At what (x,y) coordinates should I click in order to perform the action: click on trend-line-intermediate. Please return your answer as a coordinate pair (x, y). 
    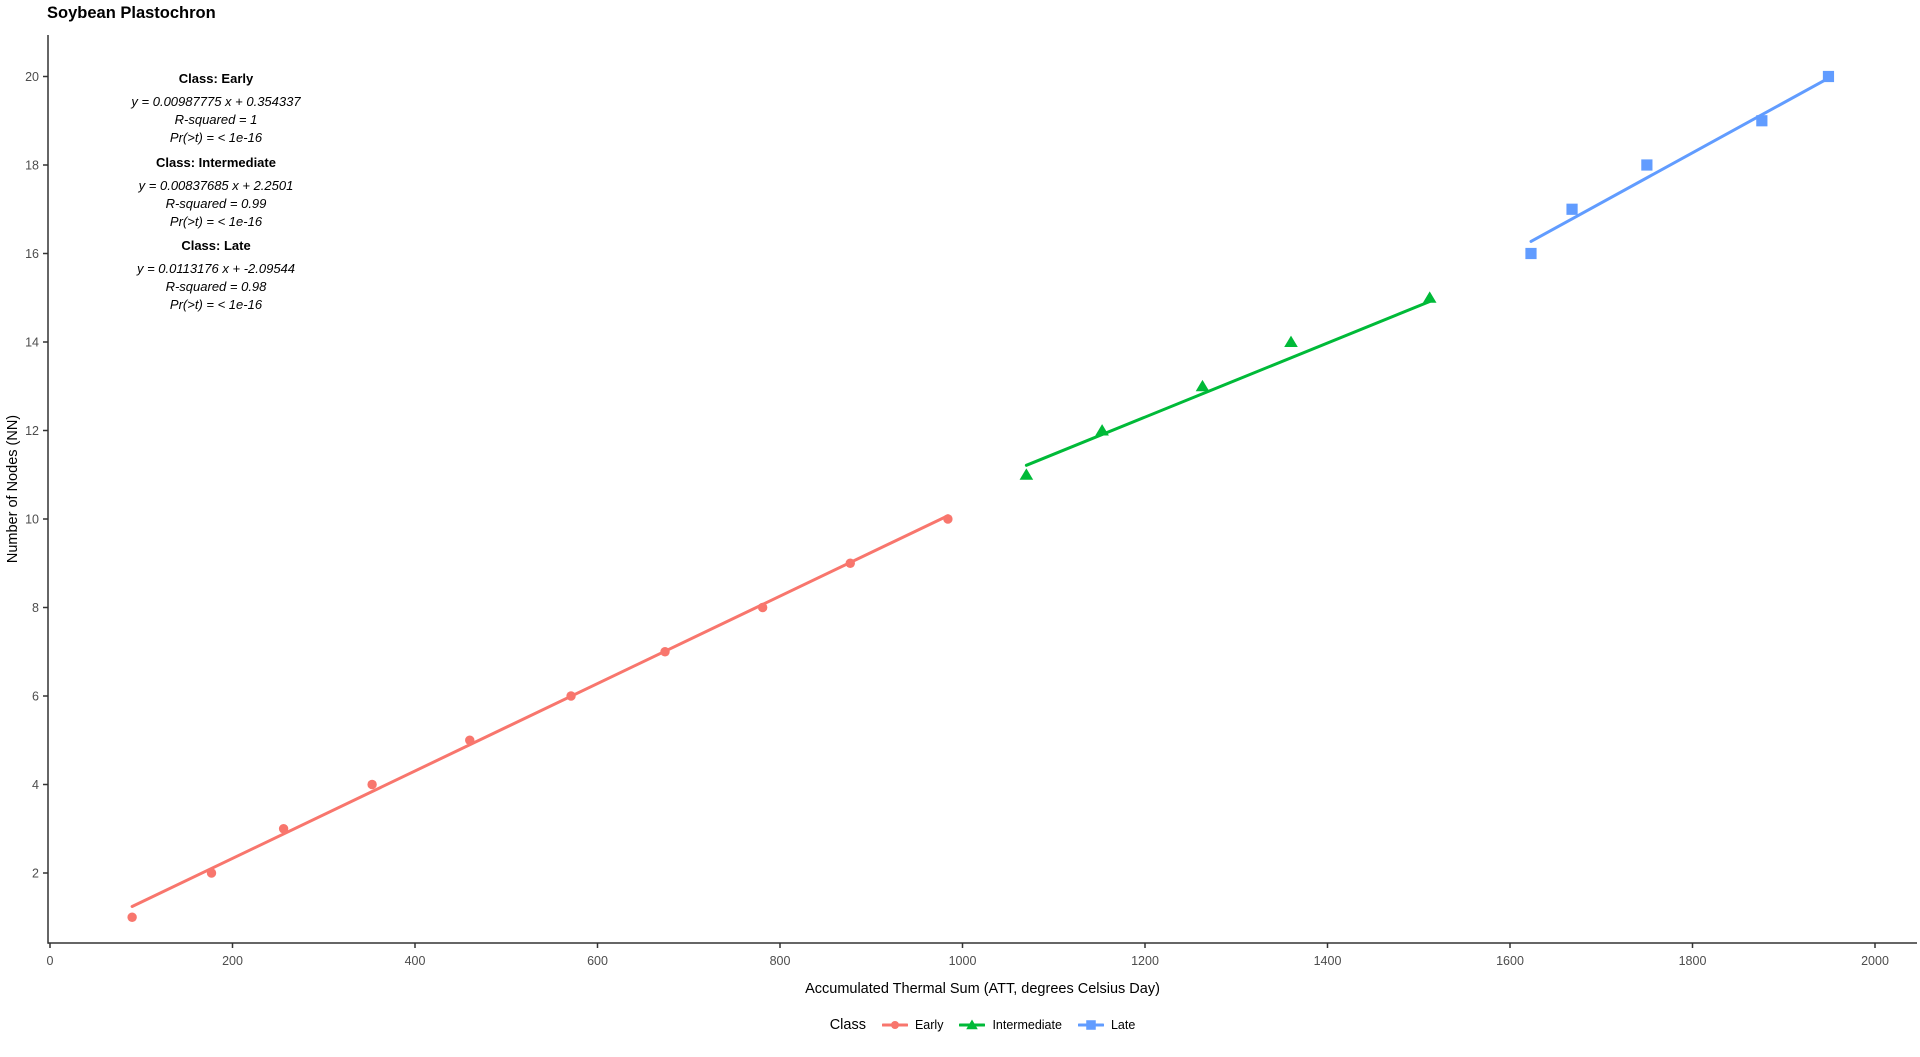
    Looking at the image, I should click on (1228, 383).